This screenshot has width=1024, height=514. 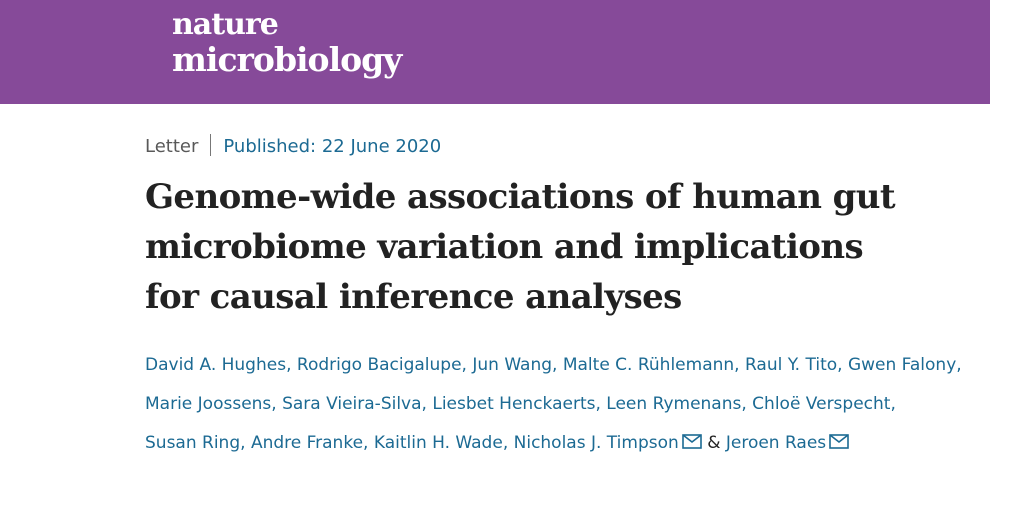 What do you see at coordinates (332, 146) in the screenshot?
I see `published-date: Published: 22 June 2020` at bounding box center [332, 146].